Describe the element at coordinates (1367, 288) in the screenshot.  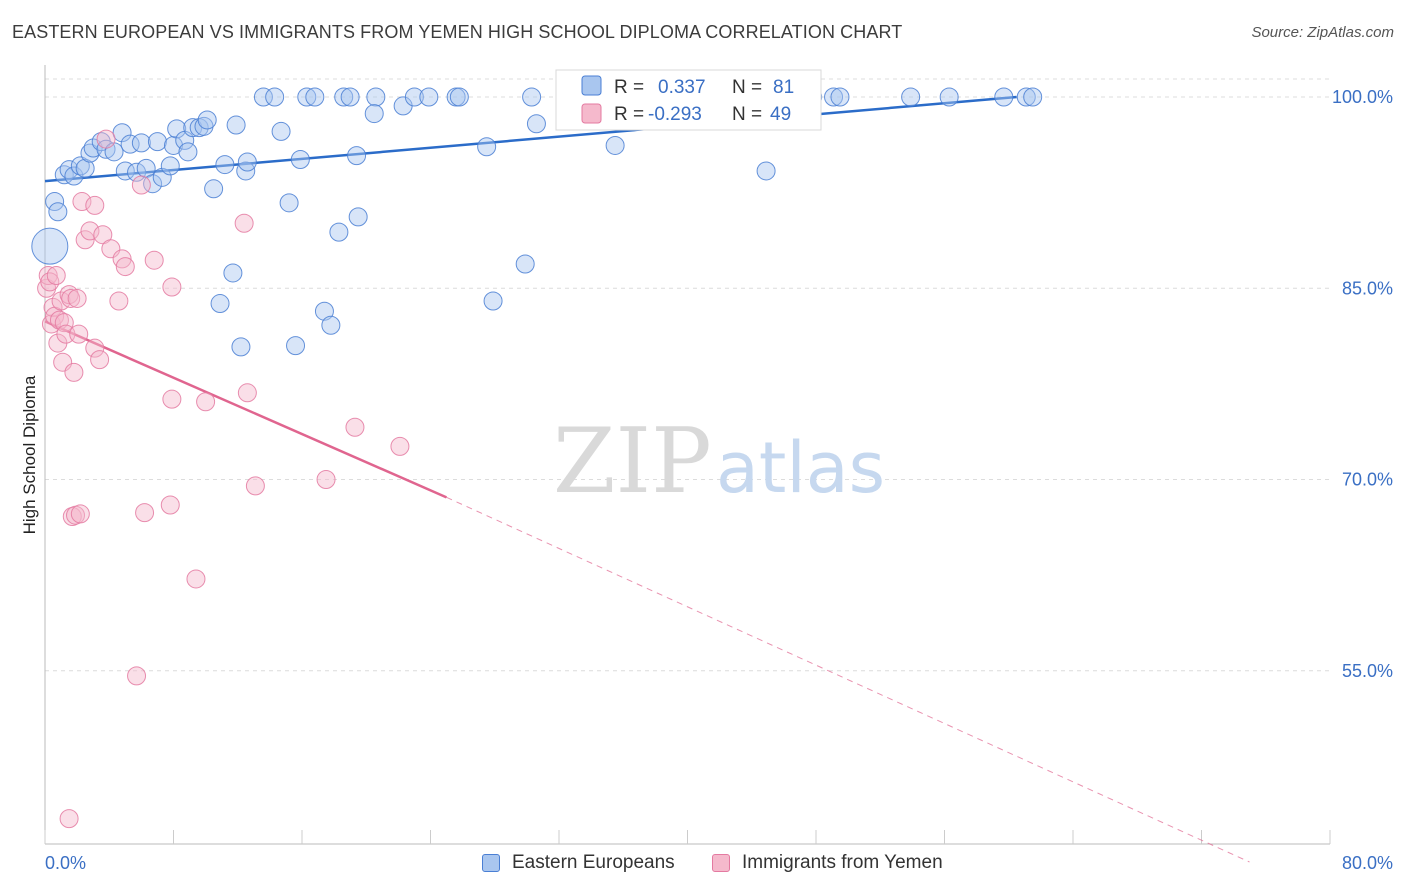
I see `y-tick-label: 85.0%` at that location.